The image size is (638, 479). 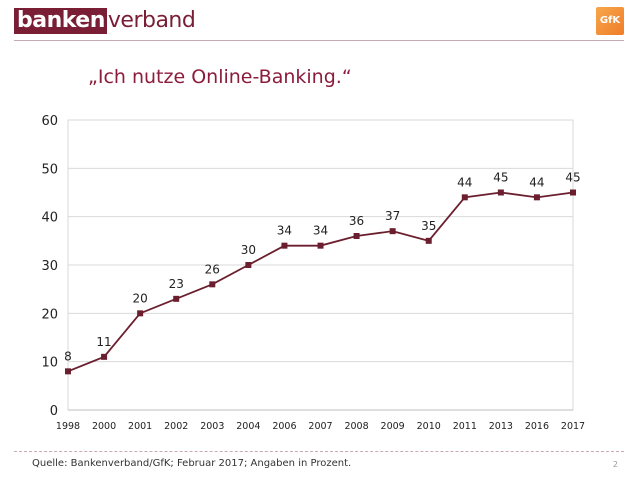 What do you see at coordinates (392, 216) in the screenshot?
I see `data-label: 37` at bounding box center [392, 216].